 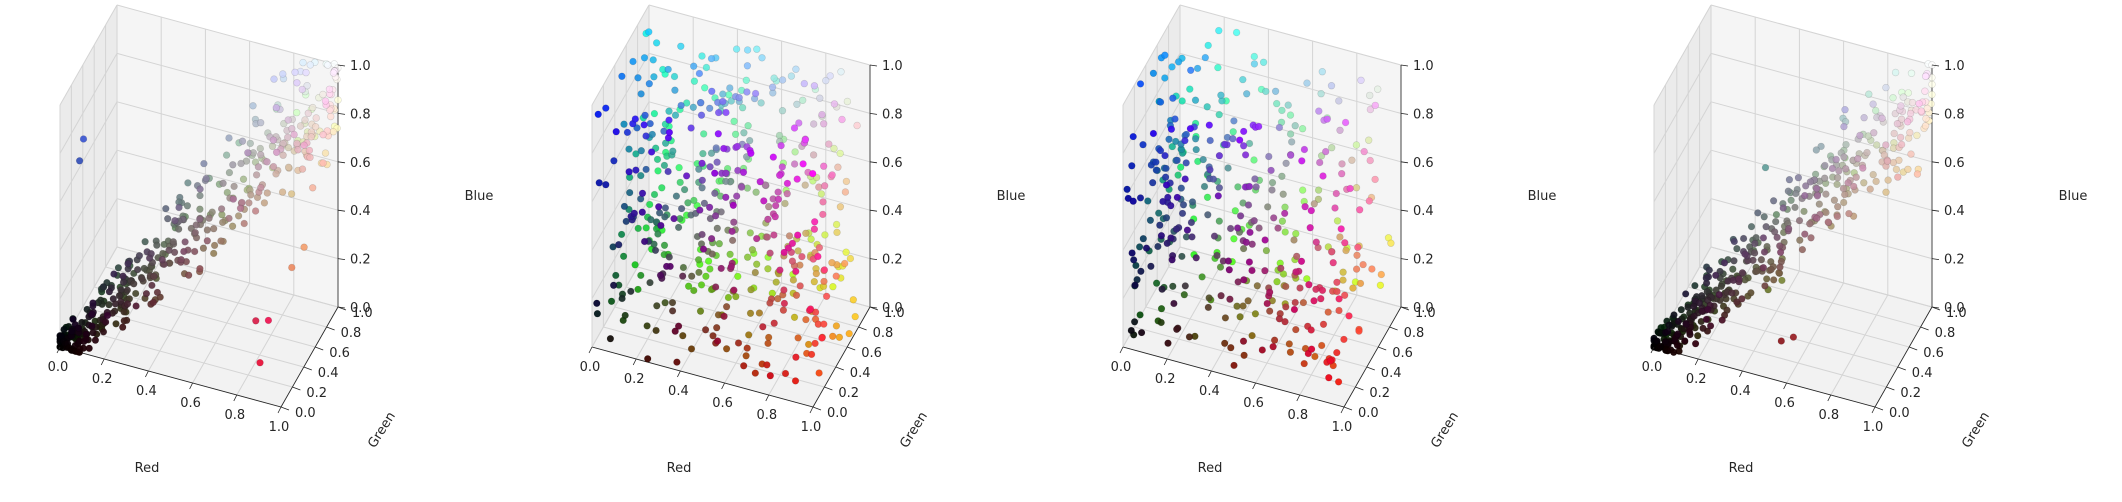 What do you see at coordinates (1209, 391) in the screenshot?
I see `x-tick-label: 0.4` at bounding box center [1209, 391].